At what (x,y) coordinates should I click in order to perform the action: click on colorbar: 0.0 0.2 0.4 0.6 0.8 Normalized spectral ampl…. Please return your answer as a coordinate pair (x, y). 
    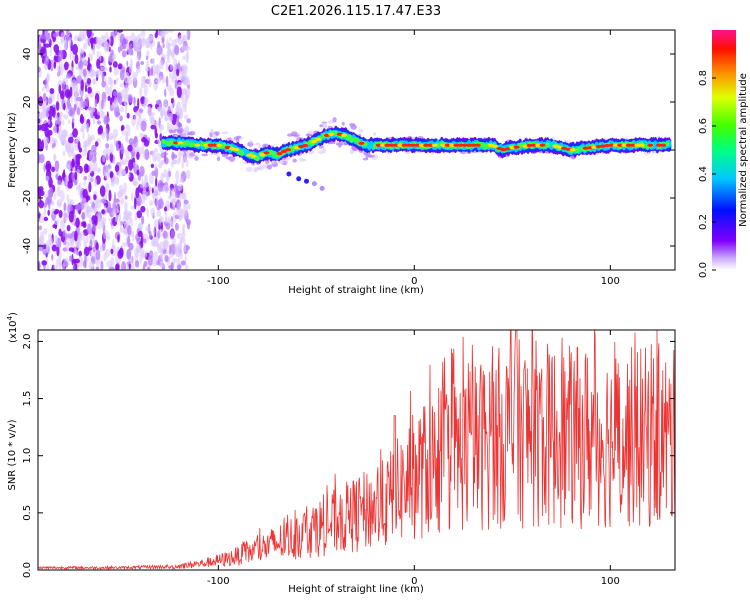
    Looking at the image, I should click on (723, 154).